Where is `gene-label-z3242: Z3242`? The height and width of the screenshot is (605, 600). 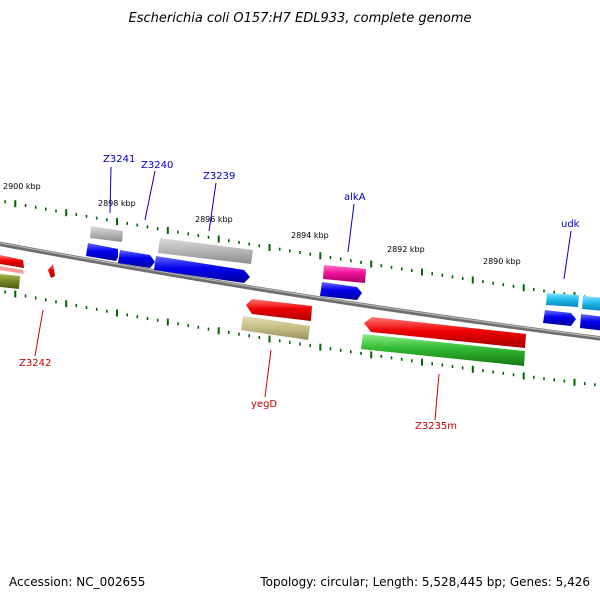
gene-label-z3242: Z3242 is located at coordinates (35, 363).